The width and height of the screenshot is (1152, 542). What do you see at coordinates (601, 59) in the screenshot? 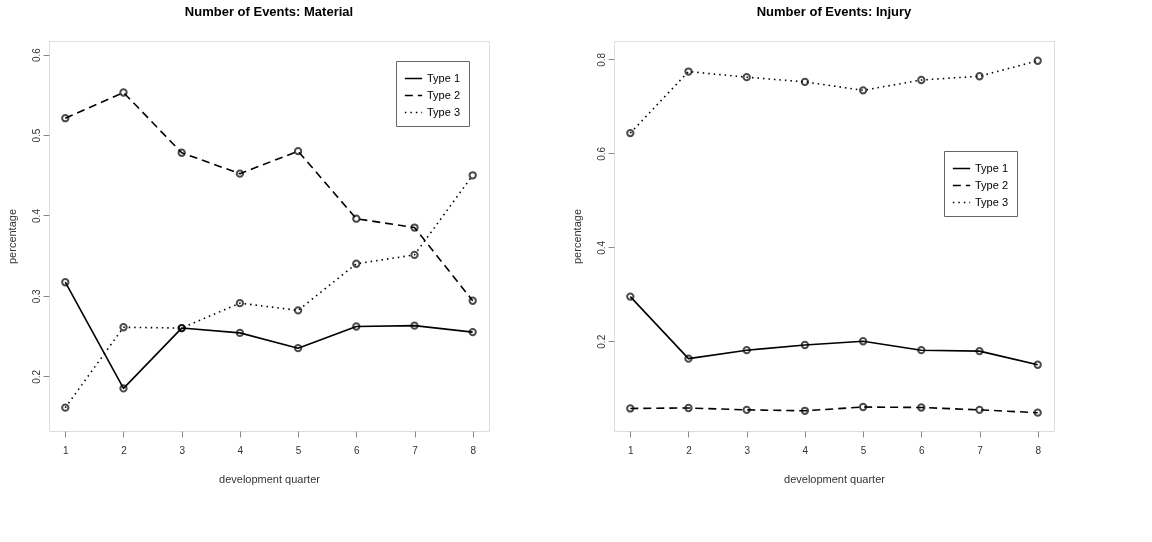
I see `y-tick-label: 0.8` at bounding box center [601, 59].